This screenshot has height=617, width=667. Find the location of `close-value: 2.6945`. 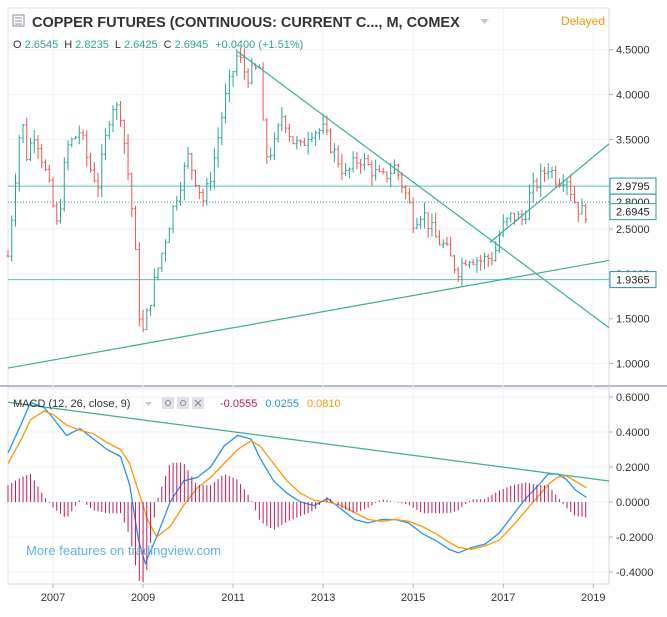

close-value: 2.6945 is located at coordinates (192, 45).